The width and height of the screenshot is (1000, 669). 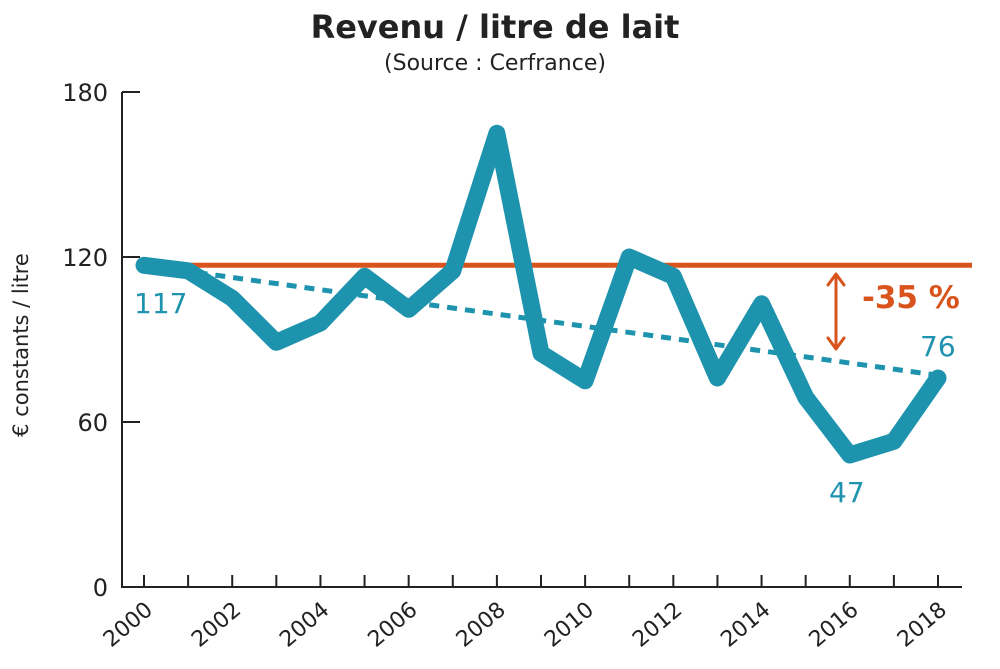 I want to click on x-tick-label: 2000, so click(x=128, y=624).